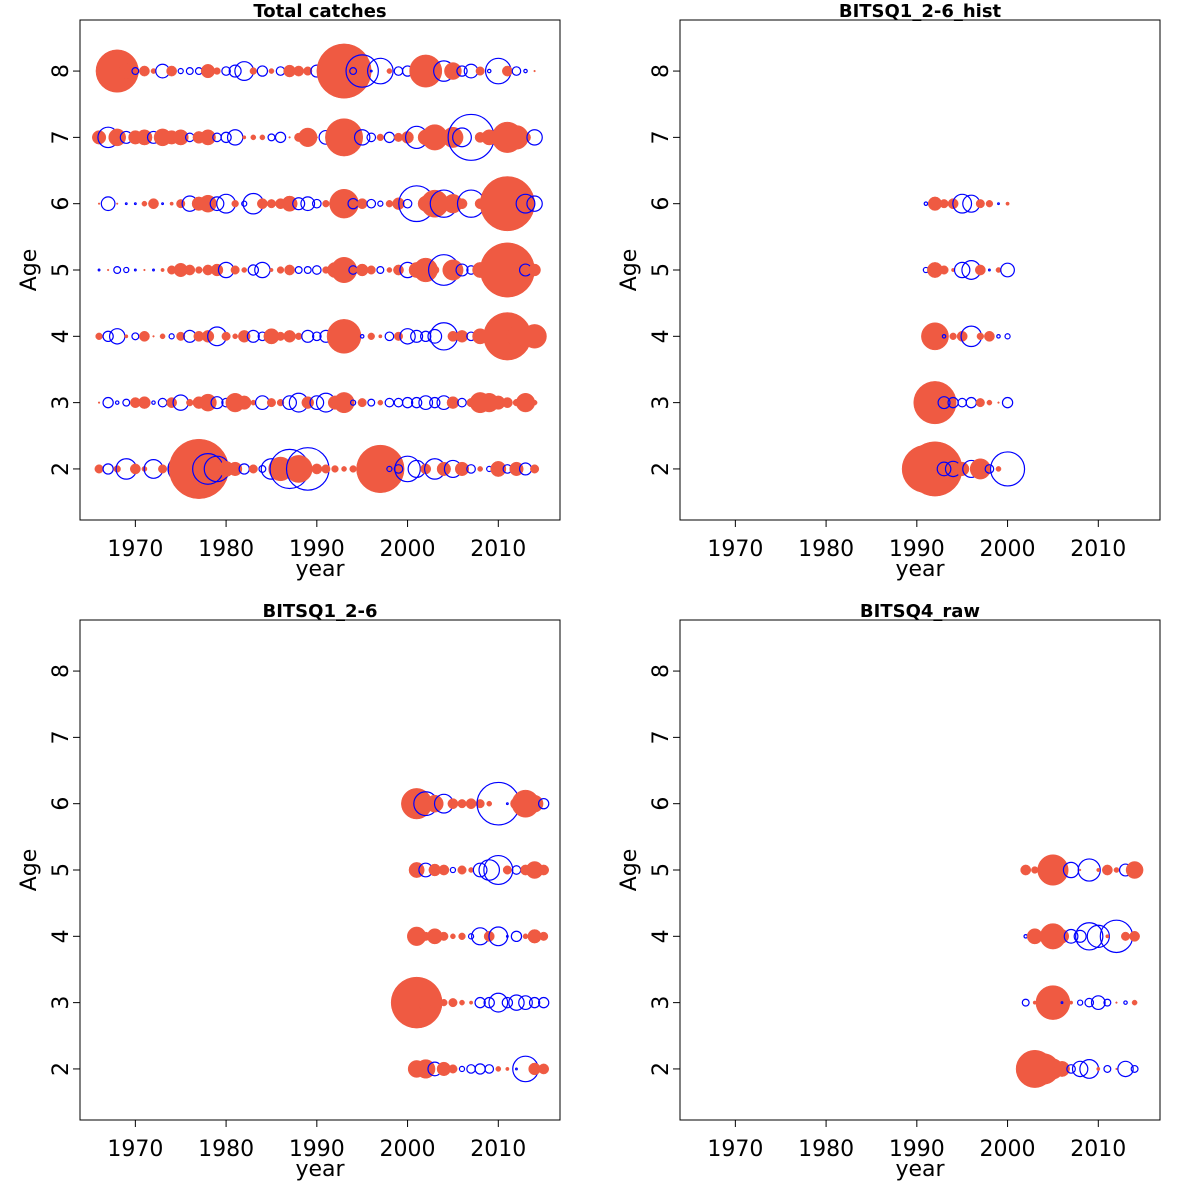  Describe the element at coordinates (920, 611) in the screenshot. I see `panel-title: BITSQ4_raw` at that location.